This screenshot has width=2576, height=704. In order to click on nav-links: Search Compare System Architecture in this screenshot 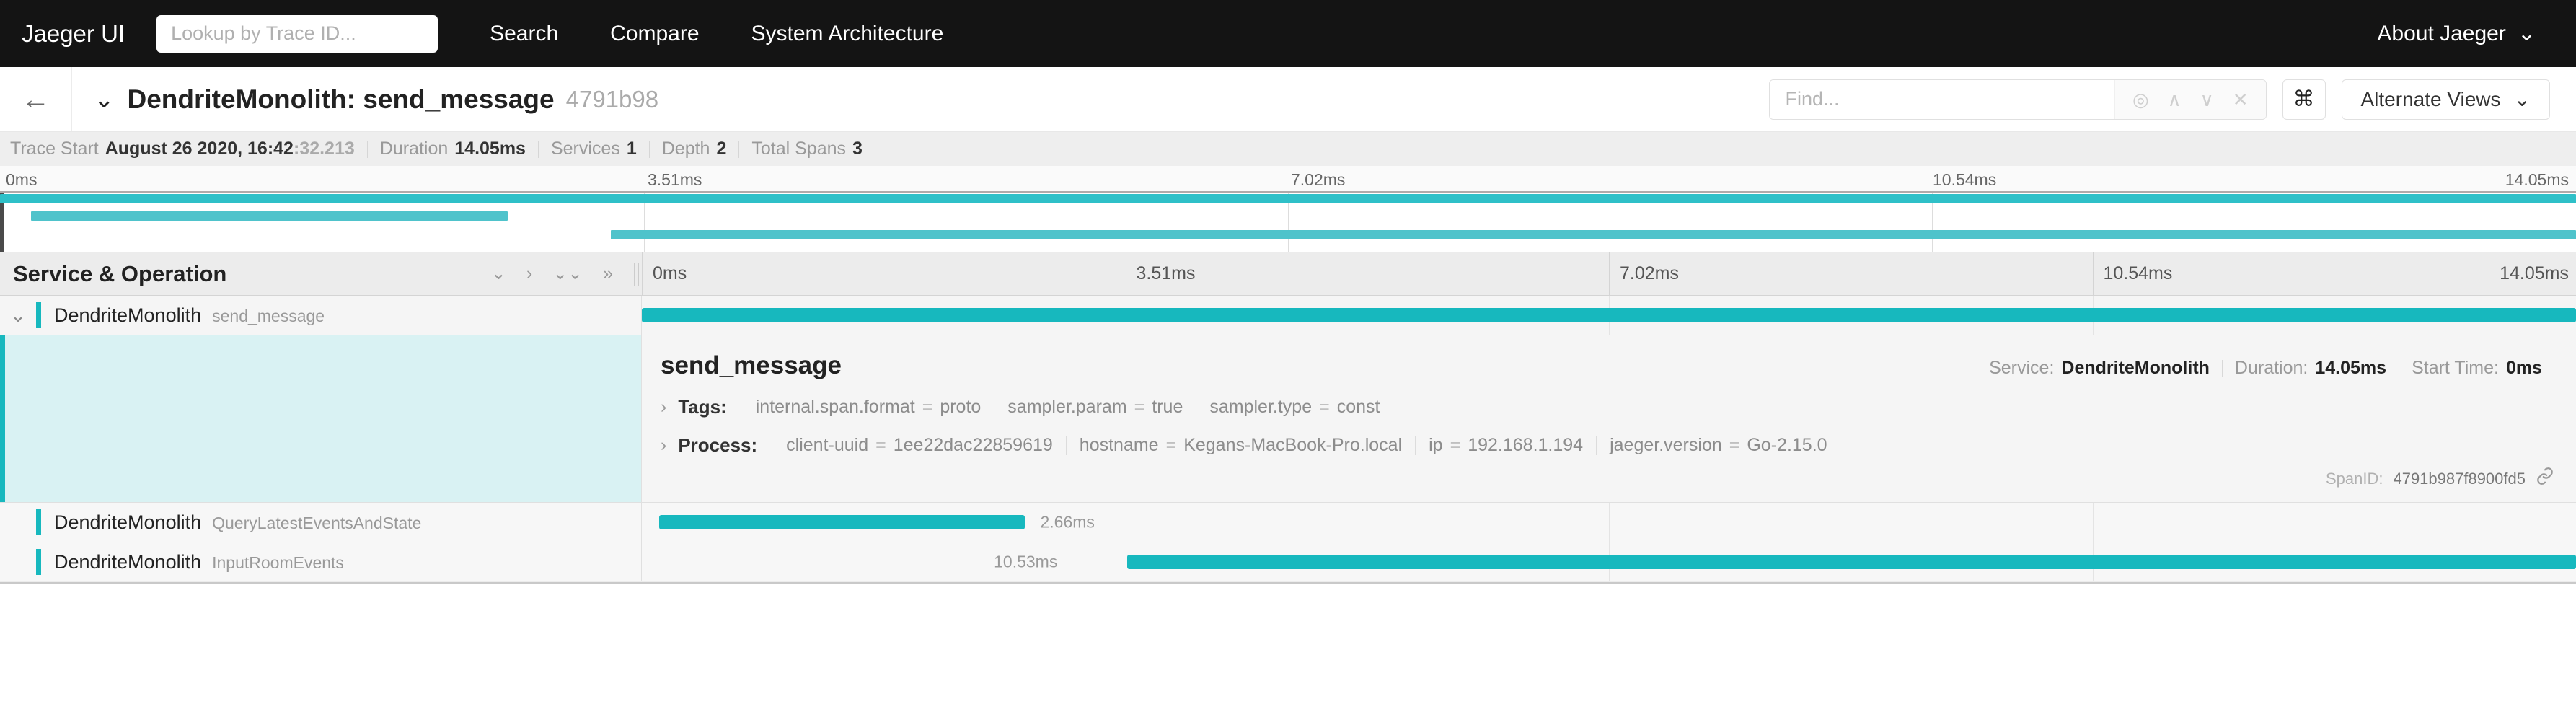, I will do `click(716, 34)`.